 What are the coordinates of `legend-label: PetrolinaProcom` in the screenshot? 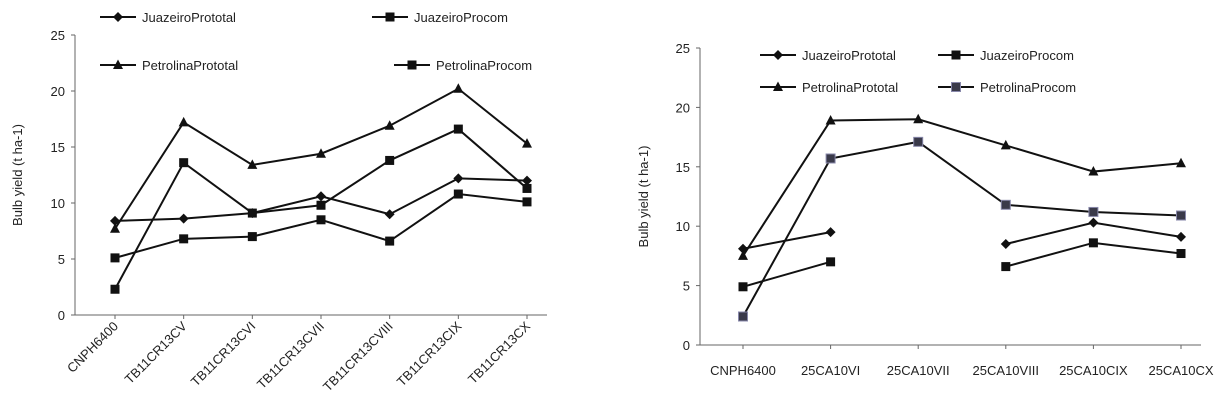 It's located at (484, 65).